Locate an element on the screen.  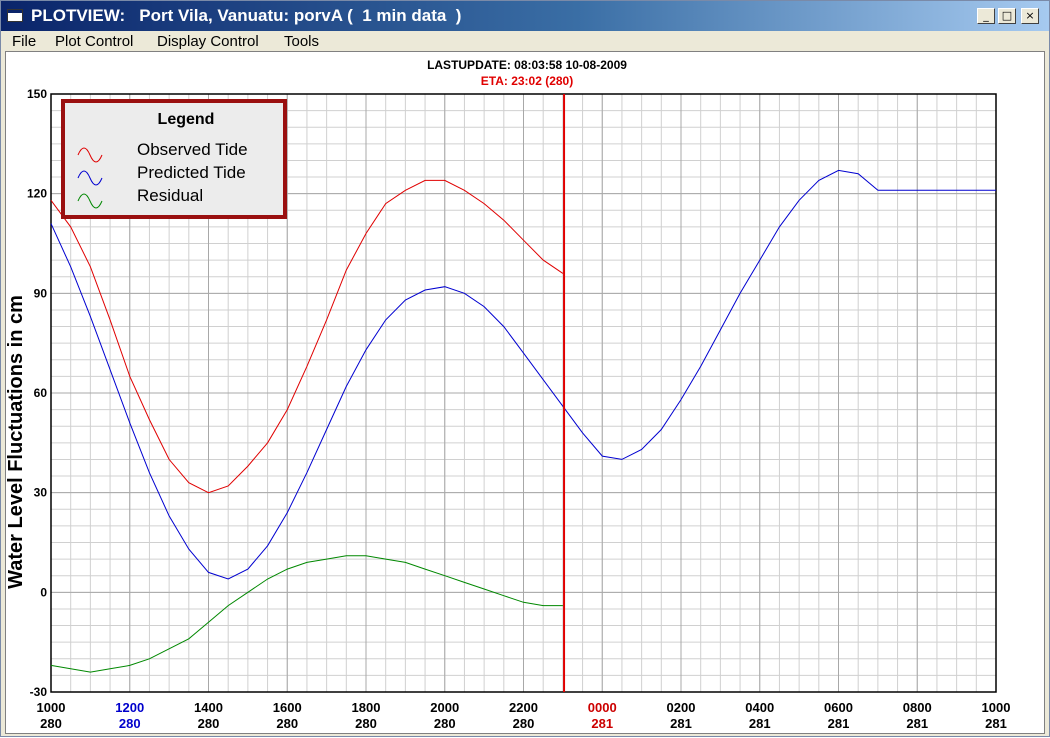
legend-item-residual: Residual is located at coordinates (170, 195).